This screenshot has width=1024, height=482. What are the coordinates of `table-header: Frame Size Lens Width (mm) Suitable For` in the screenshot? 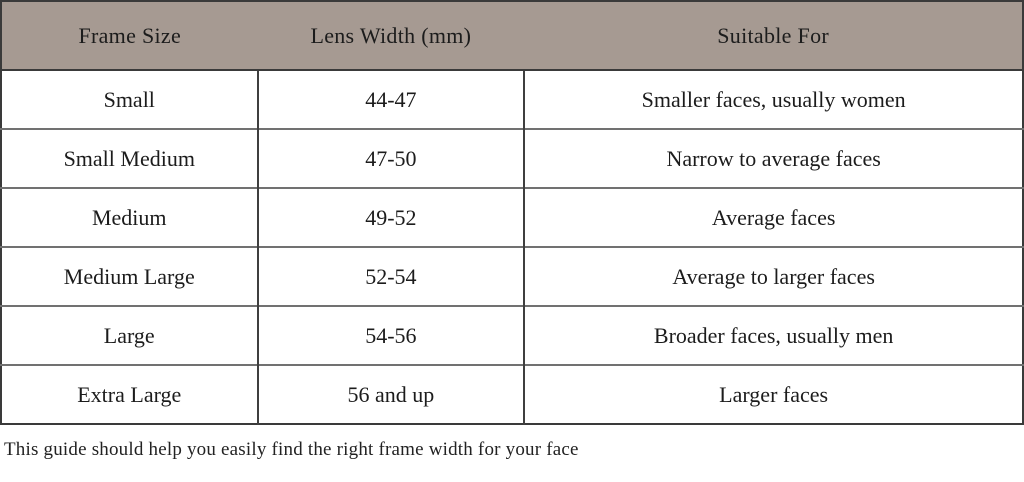 It's located at (512, 36).